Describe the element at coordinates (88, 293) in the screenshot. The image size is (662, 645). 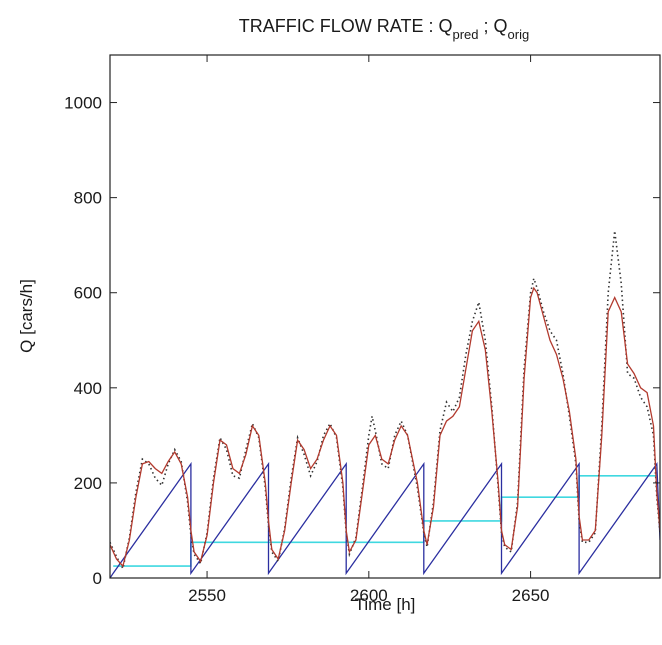
I see `y-tick-label: 600` at that location.